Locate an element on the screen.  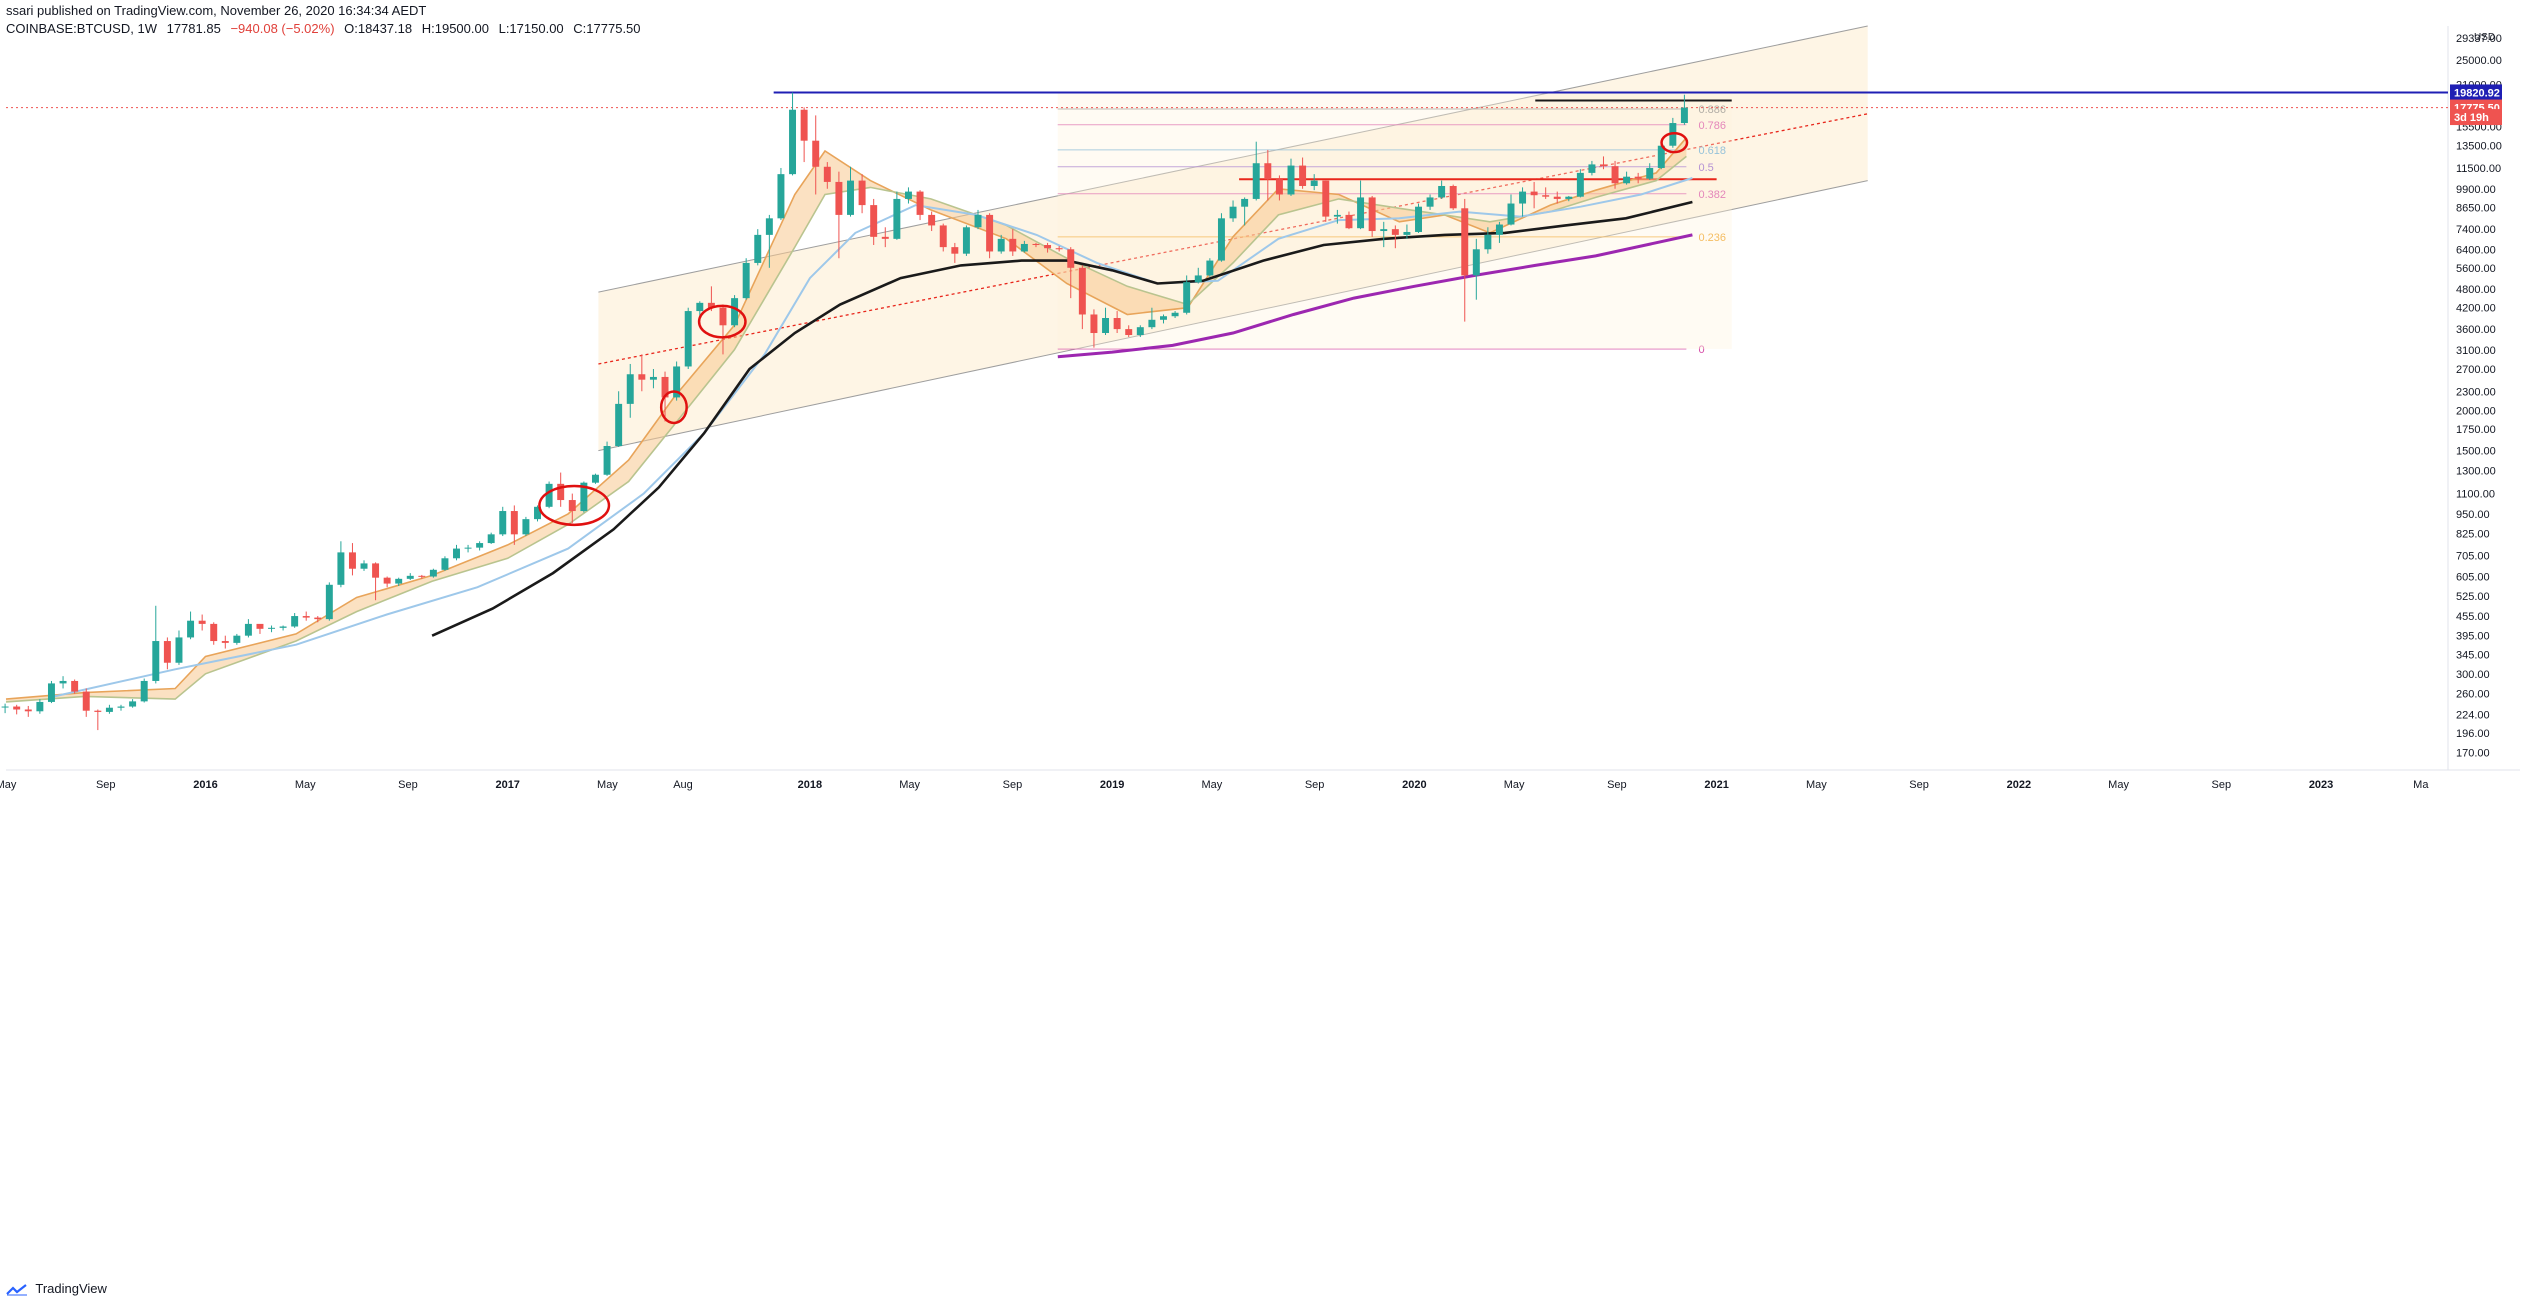
tradingview-logo-icon is located at coordinates (16, 1289).